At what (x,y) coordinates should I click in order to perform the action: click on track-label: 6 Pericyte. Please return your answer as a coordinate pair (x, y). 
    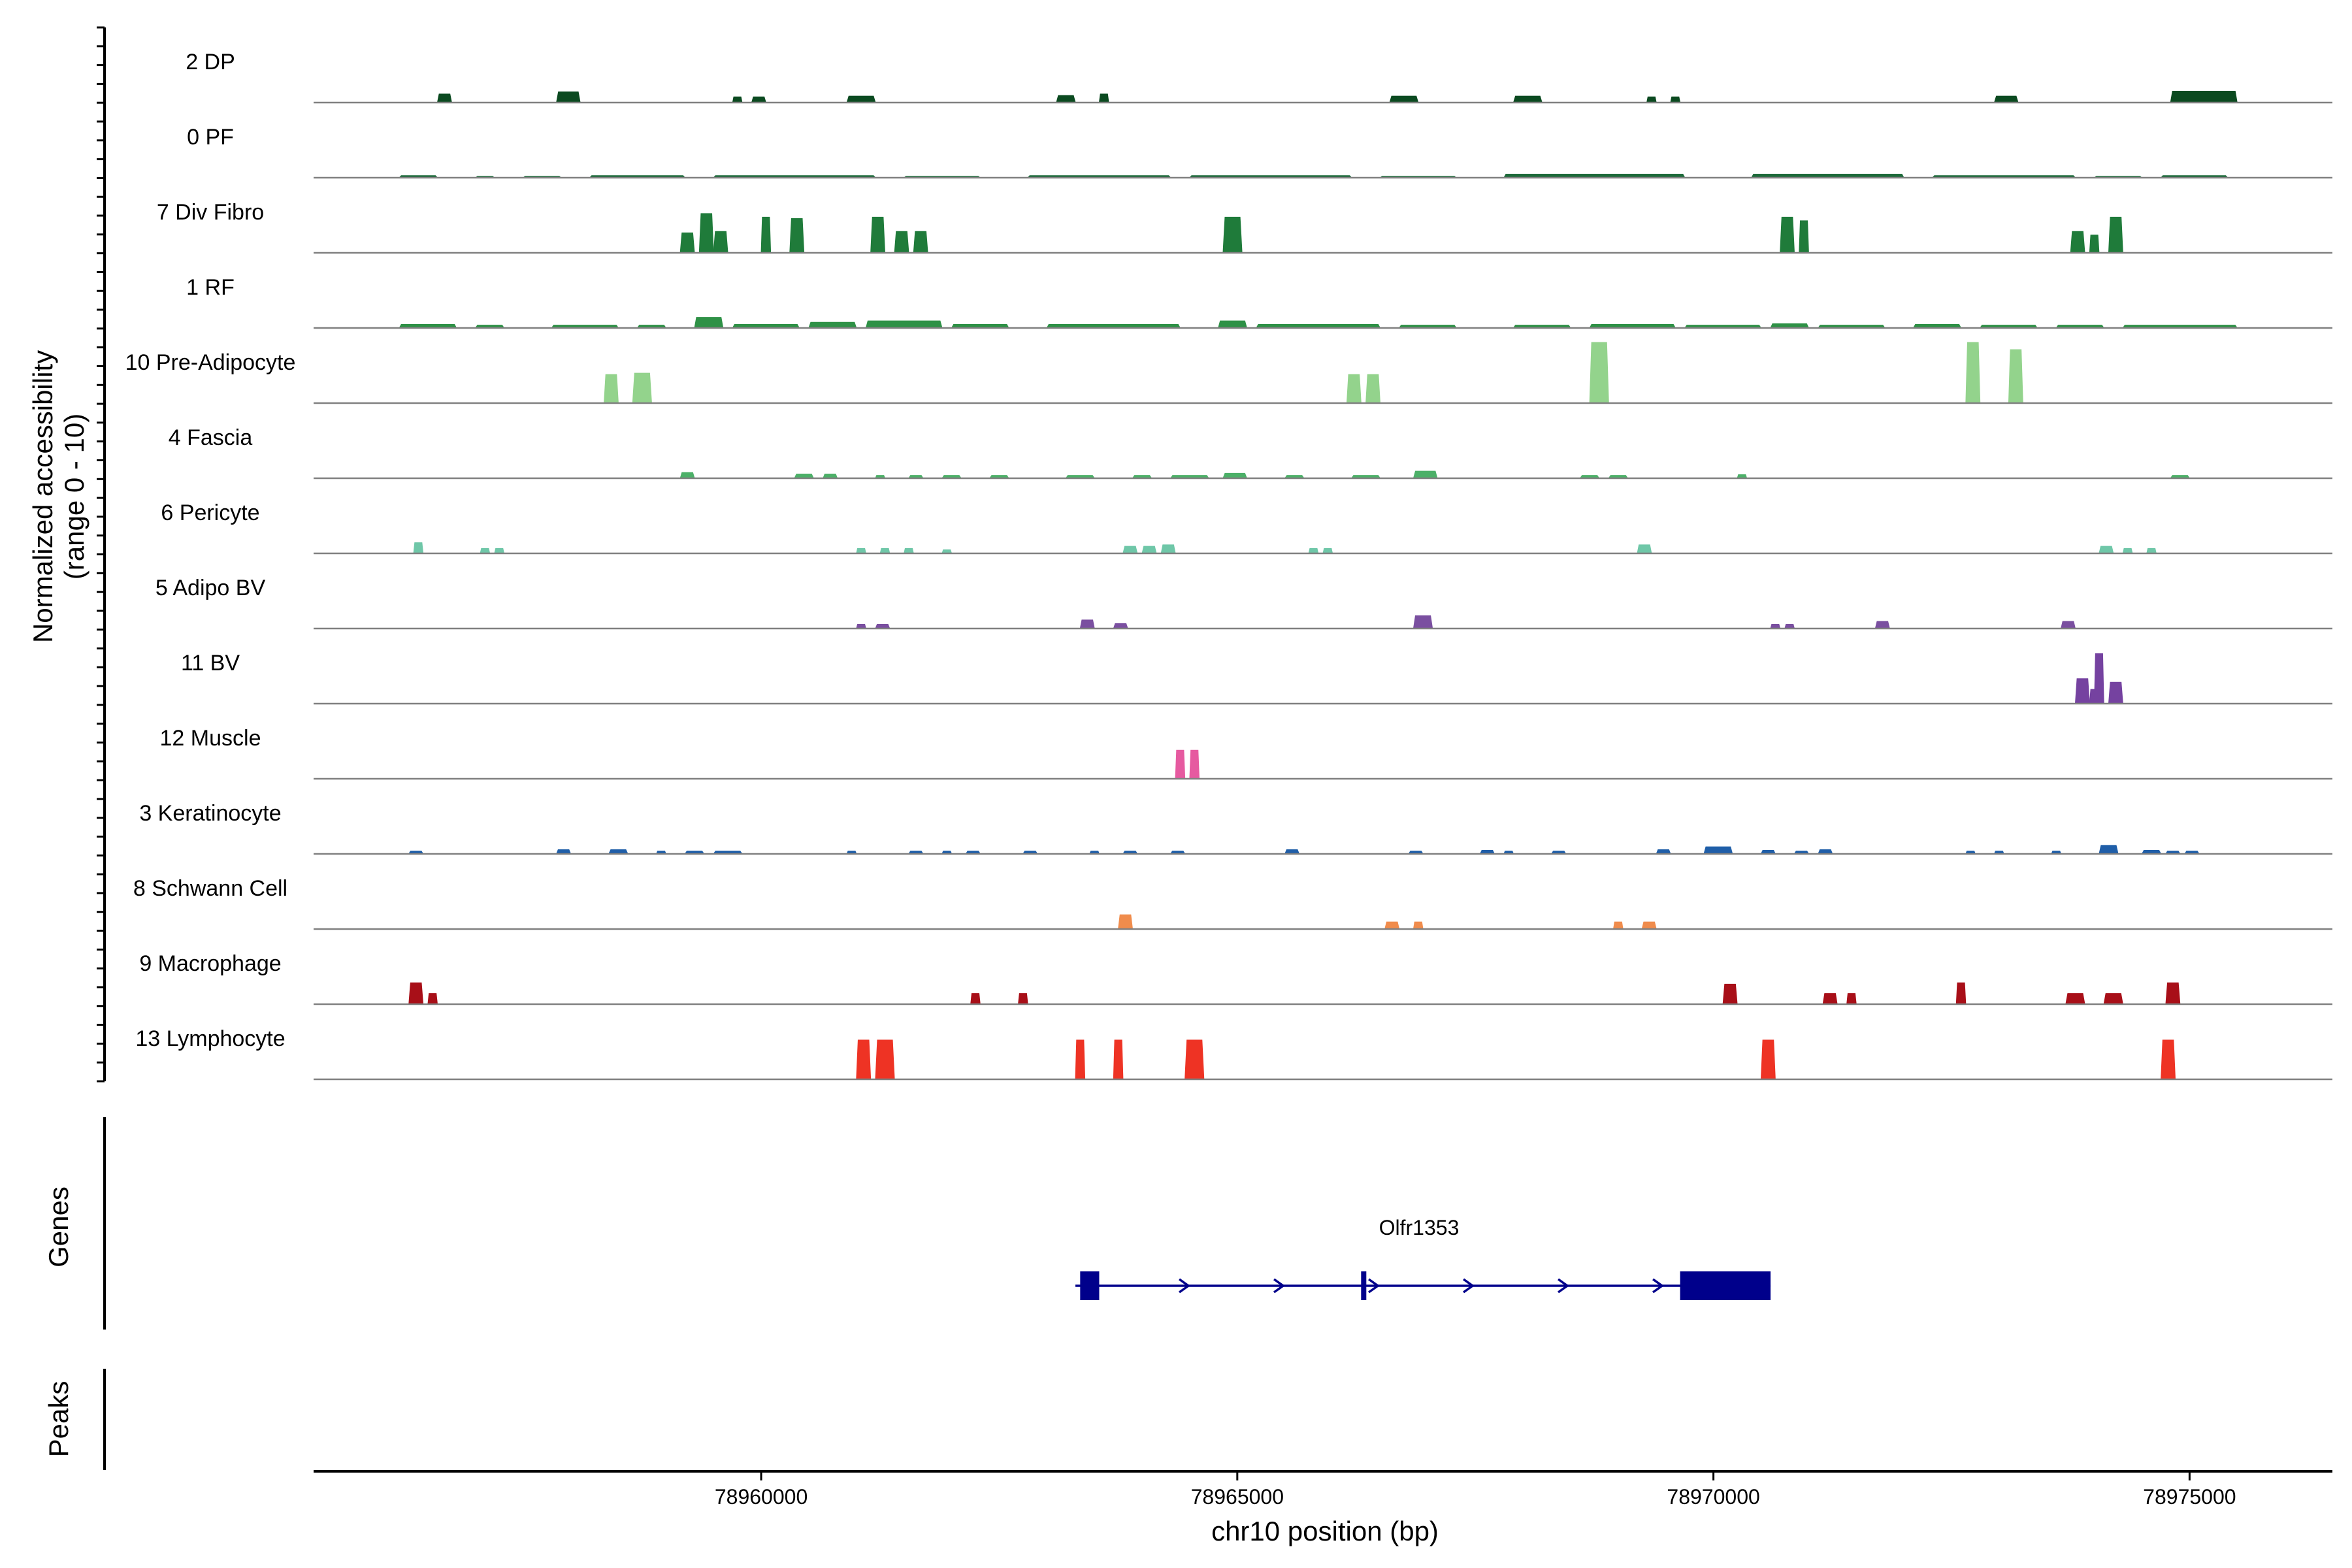
    Looking at the image, I should click on (210, 512).